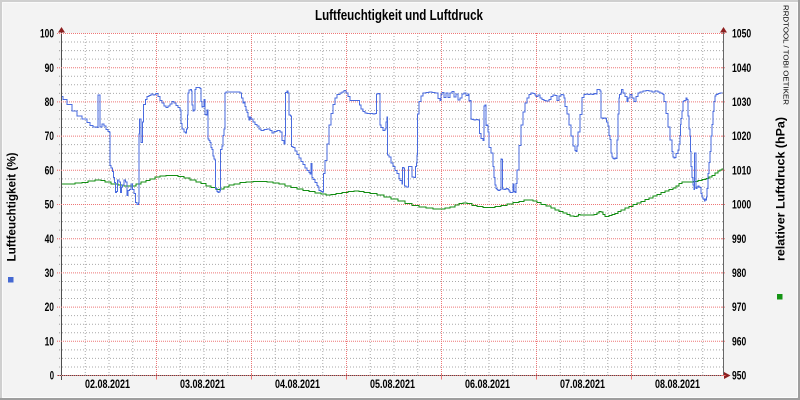 The width and height of the screenshot is (800, 400). What do you see at coordinates (49, 171) in the screenshot?
I see `svg-text: 60` at bounding box center [49, 171].